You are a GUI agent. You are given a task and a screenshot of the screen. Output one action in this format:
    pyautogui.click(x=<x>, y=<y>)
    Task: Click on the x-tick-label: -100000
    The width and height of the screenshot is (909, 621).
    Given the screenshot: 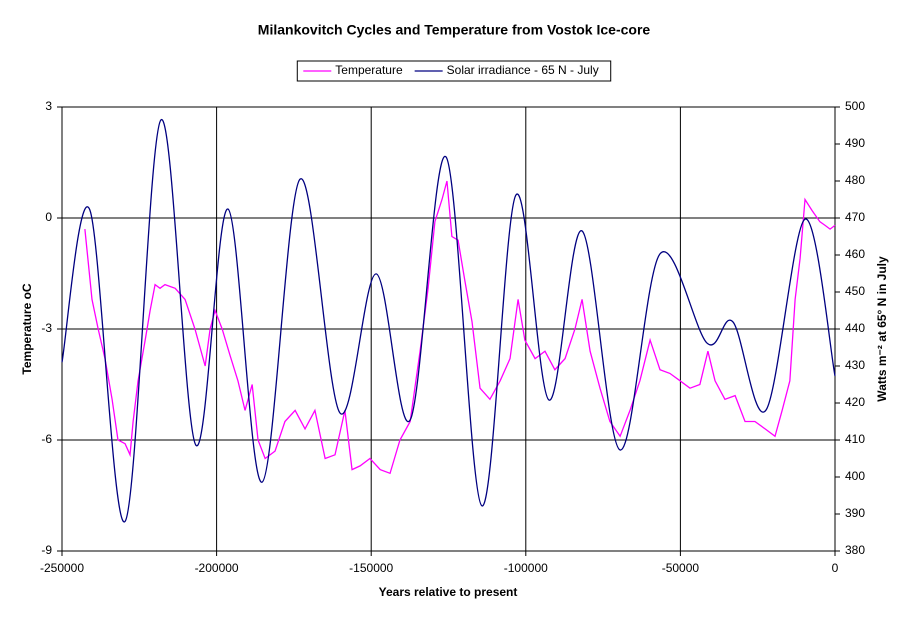 What is the action you would take?
    pyautogui.click(x=526, y=568)
    